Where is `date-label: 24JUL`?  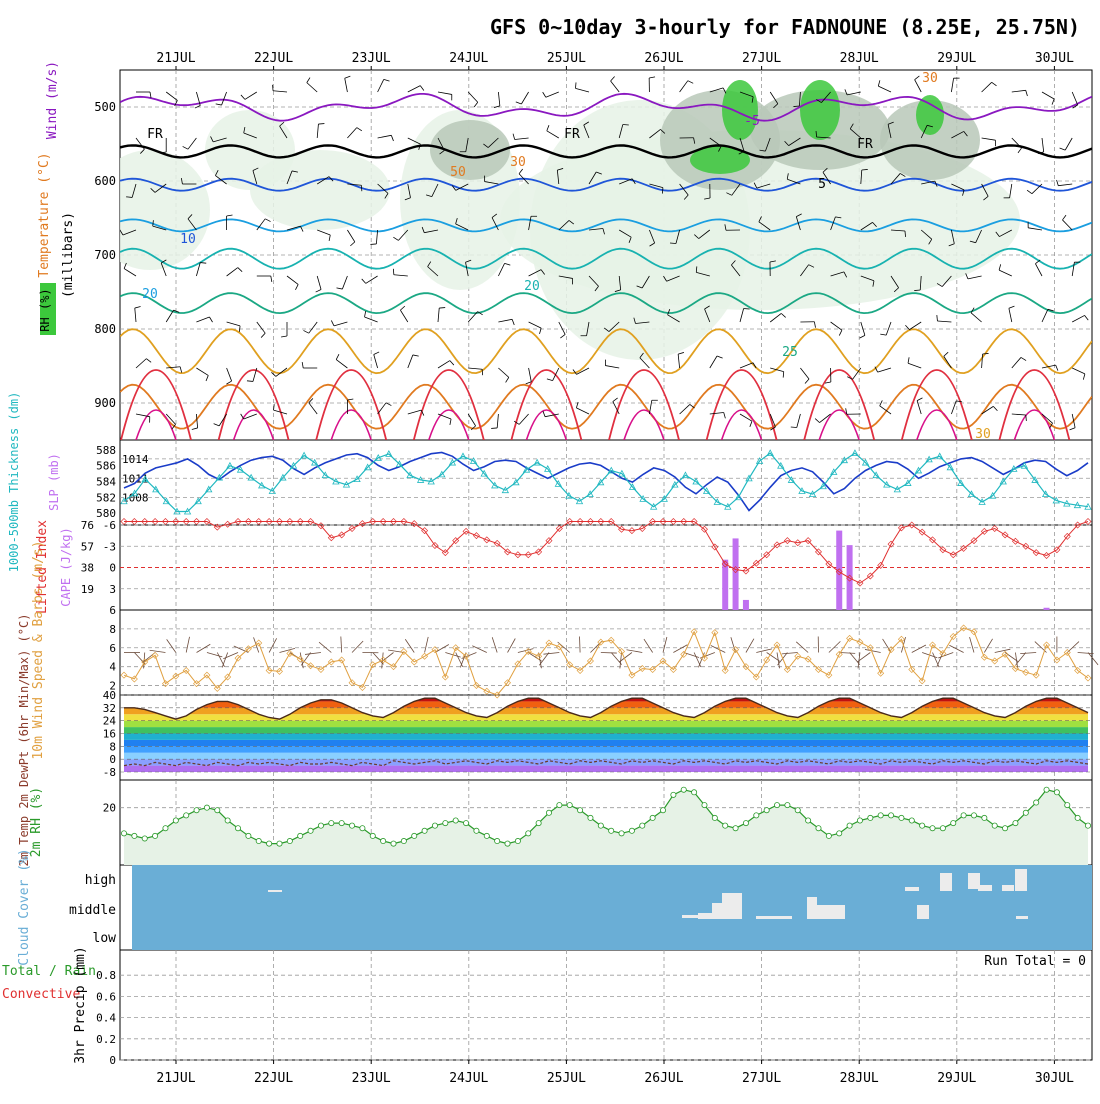 date-label: 24JUL is located at coordinates (468, 58).